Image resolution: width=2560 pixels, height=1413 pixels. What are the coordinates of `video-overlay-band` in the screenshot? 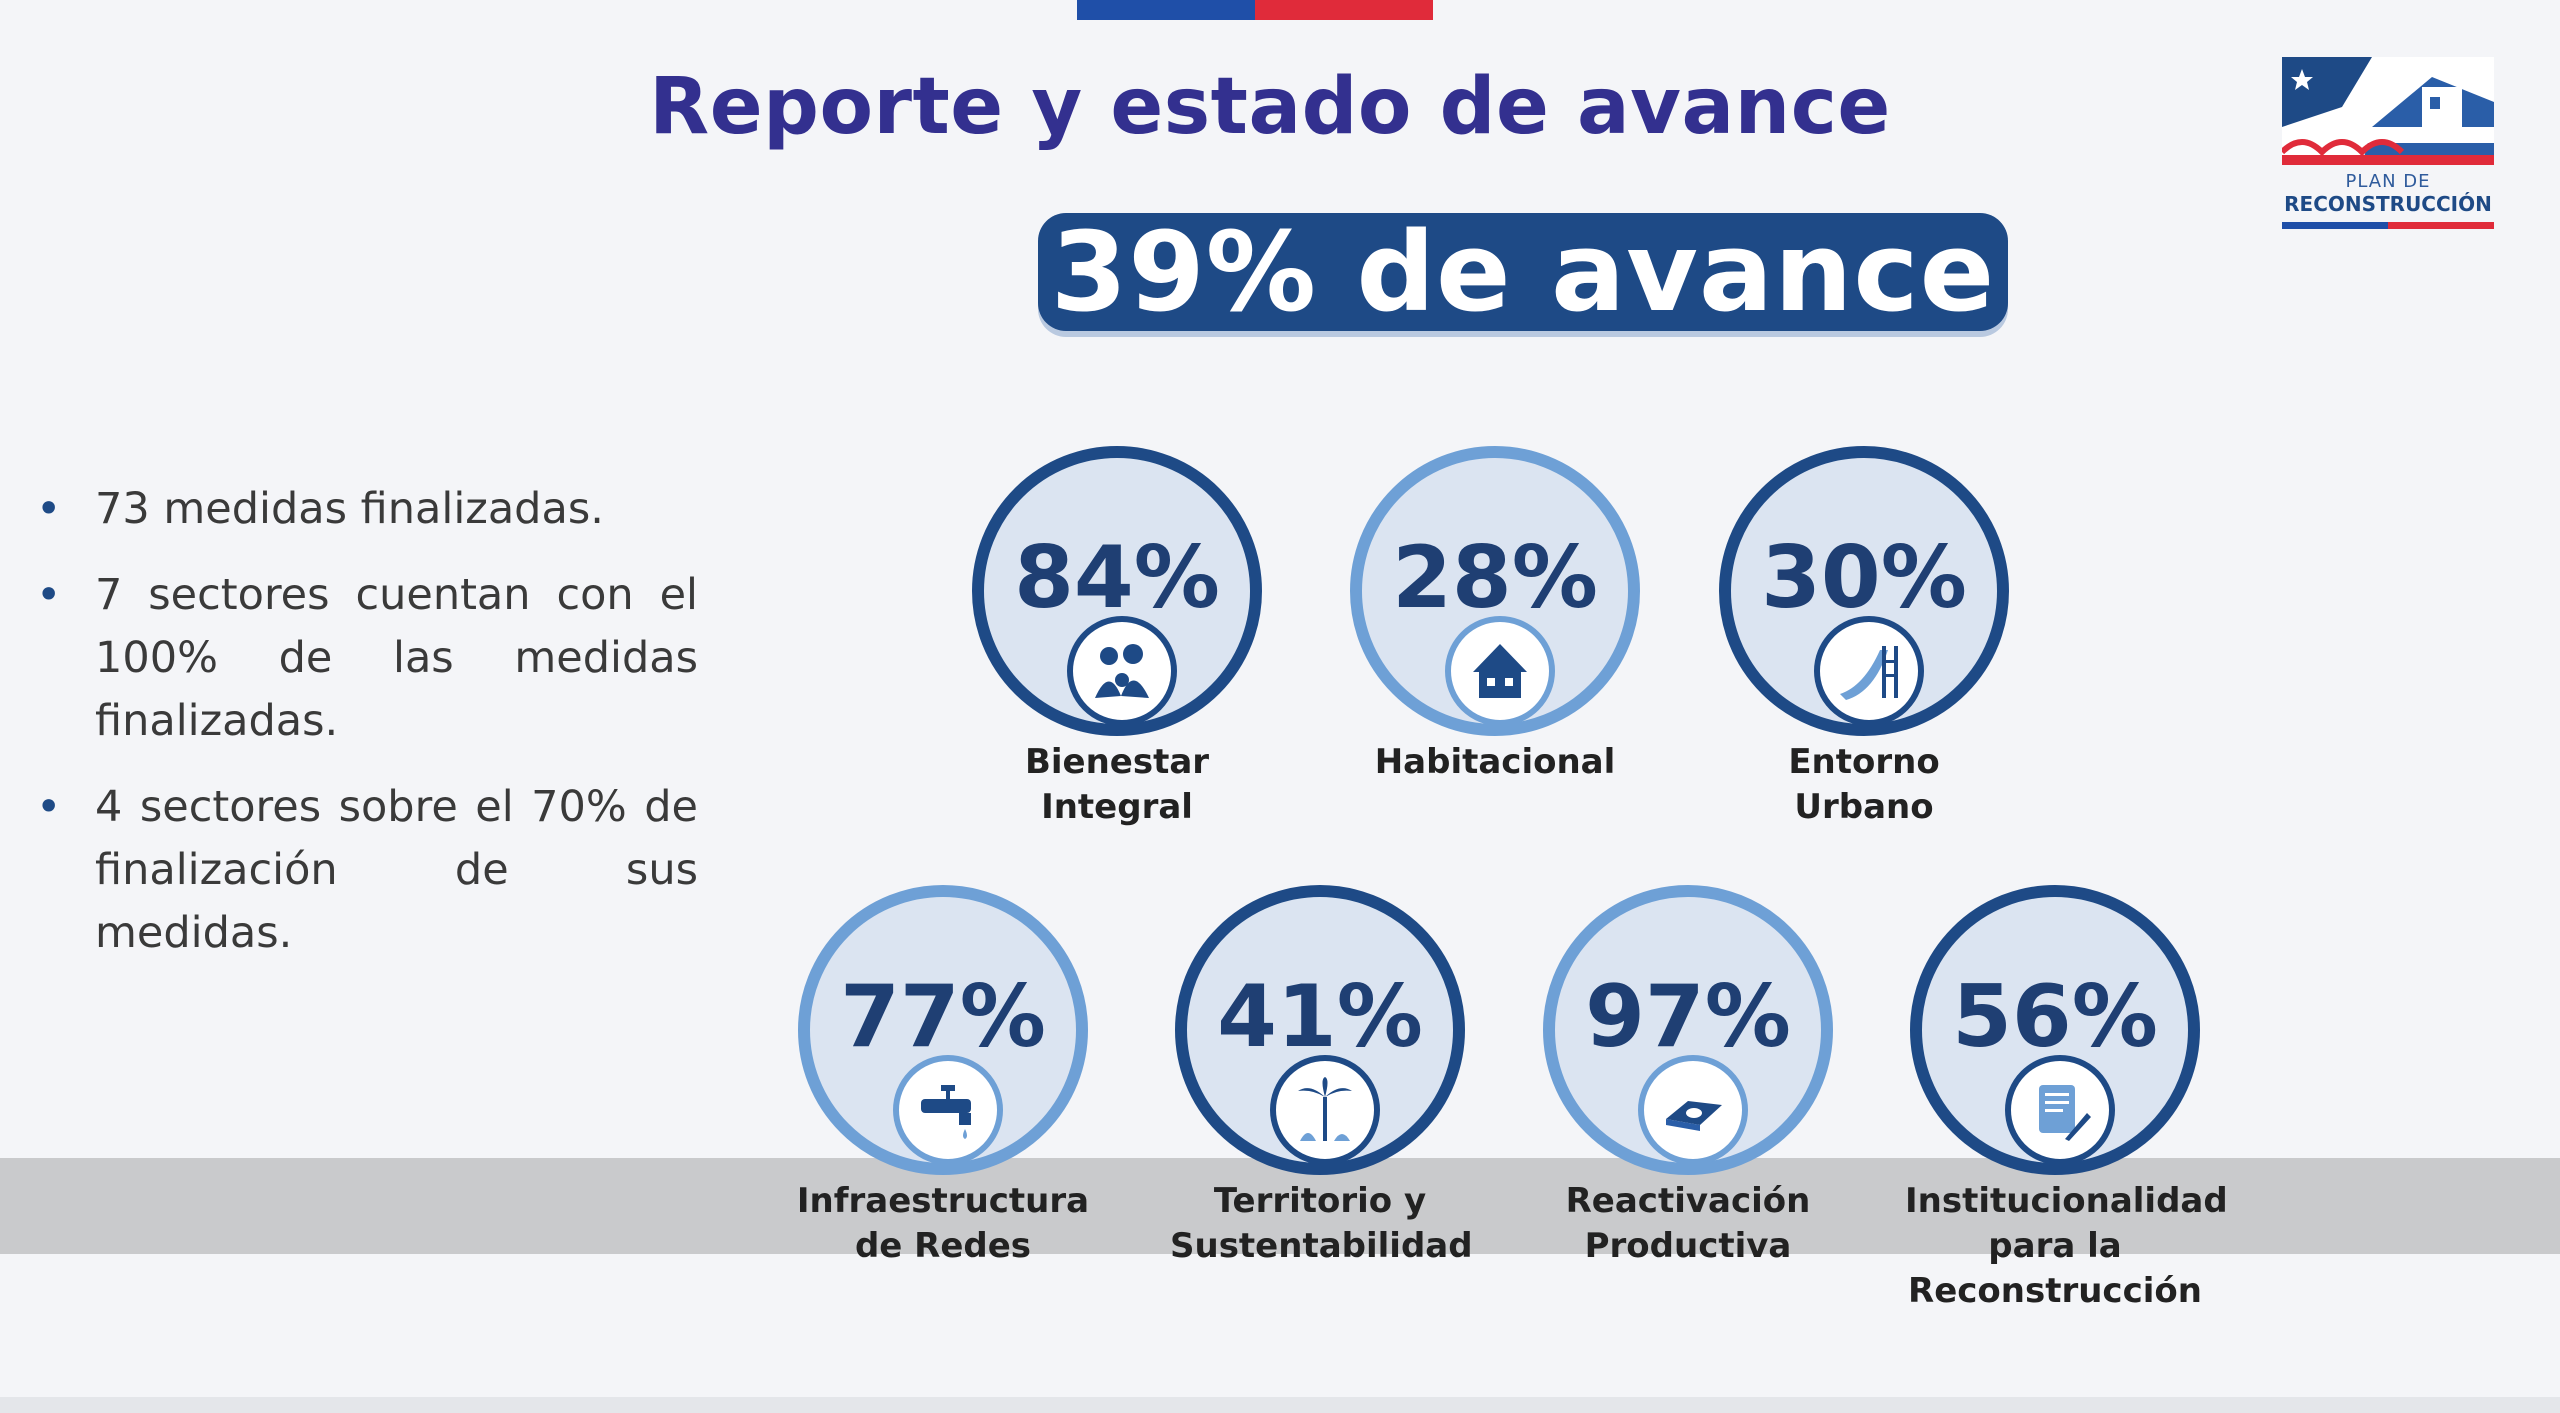 It's located at (1280, 1206).